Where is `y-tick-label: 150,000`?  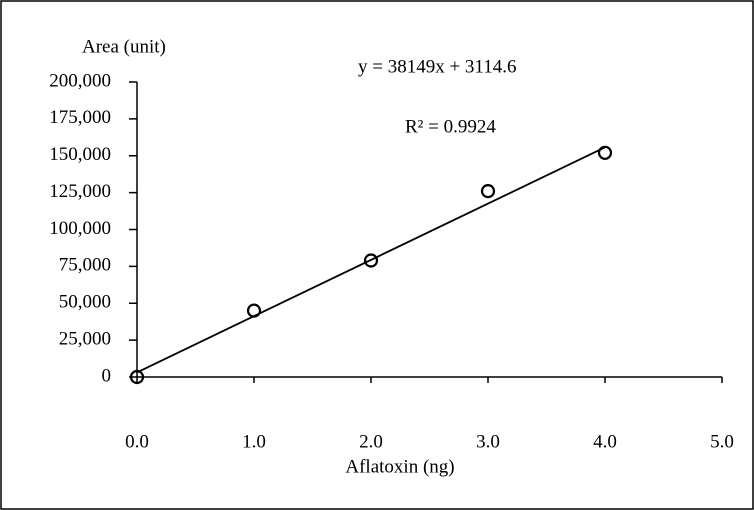
y-tick-label: 150,000 is located at coordinates (80, 154).